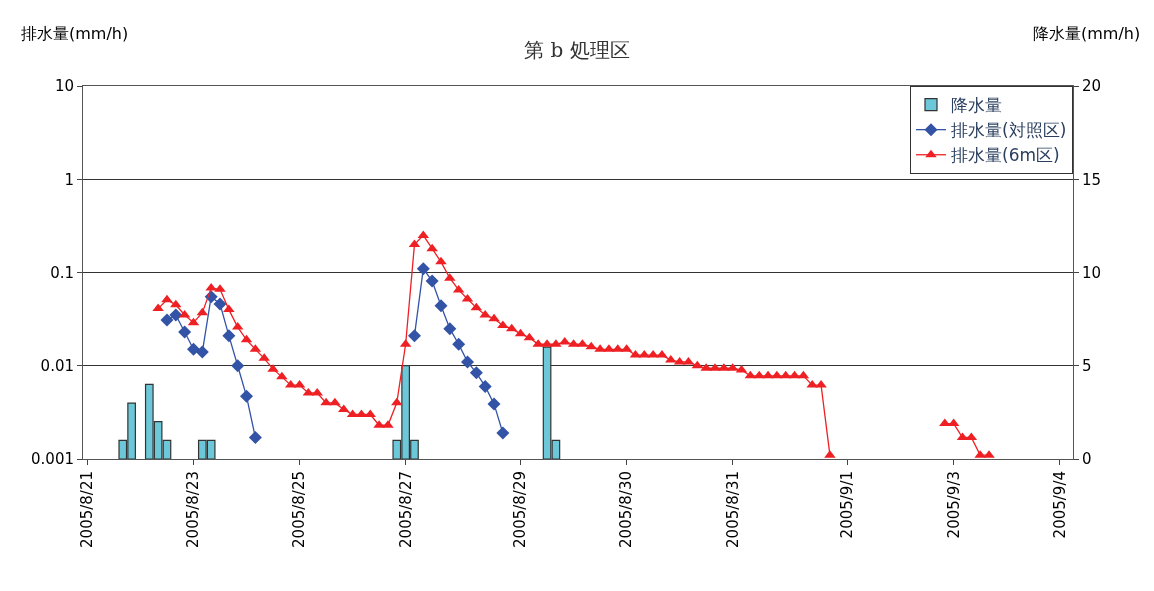  I want to click on y2-tick-label: 10, so click(1092, 272).